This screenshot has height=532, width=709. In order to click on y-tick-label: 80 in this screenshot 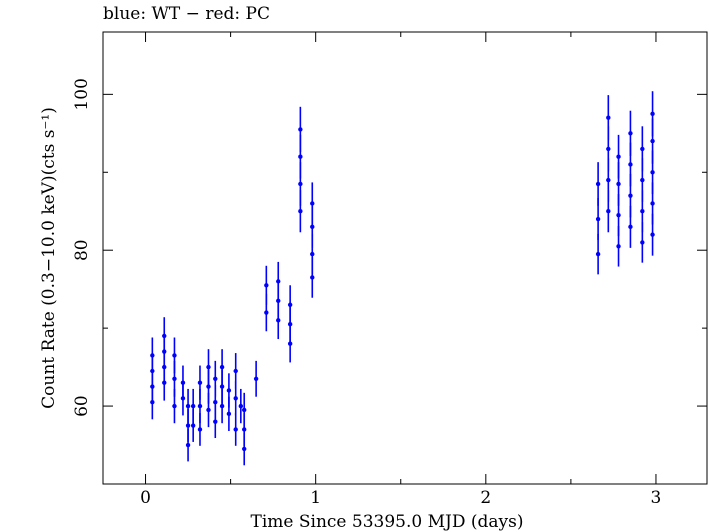, I will do `click(82, 250)`.